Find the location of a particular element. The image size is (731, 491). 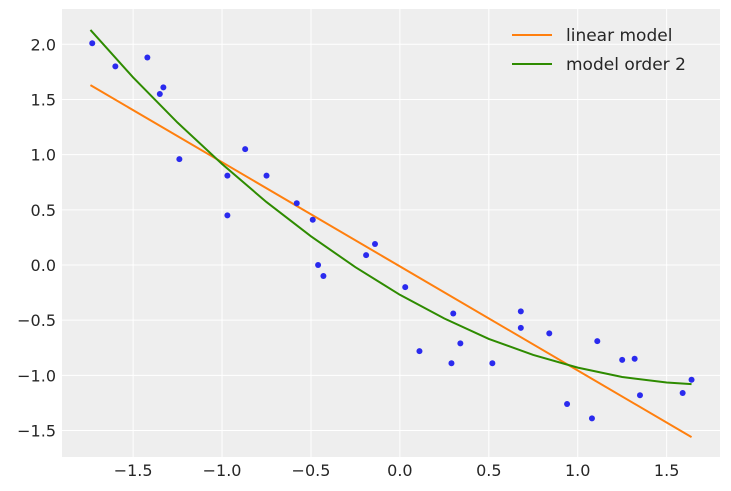

y-tick-label: 0.0 is located at coordinates (43, 265).